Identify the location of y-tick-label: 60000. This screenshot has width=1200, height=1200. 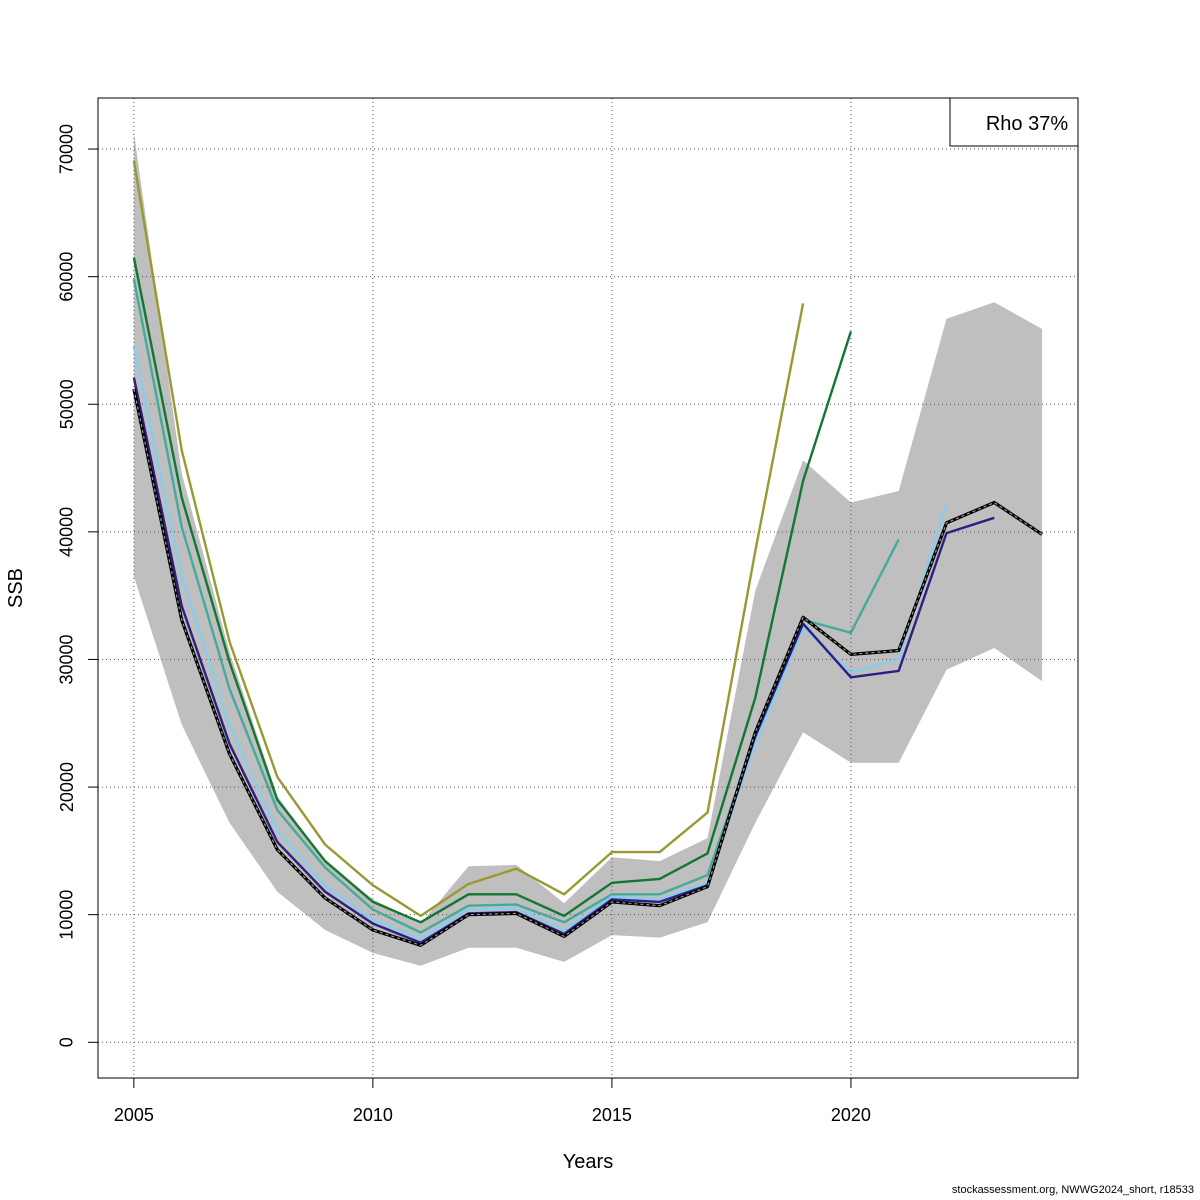
(67, 277).